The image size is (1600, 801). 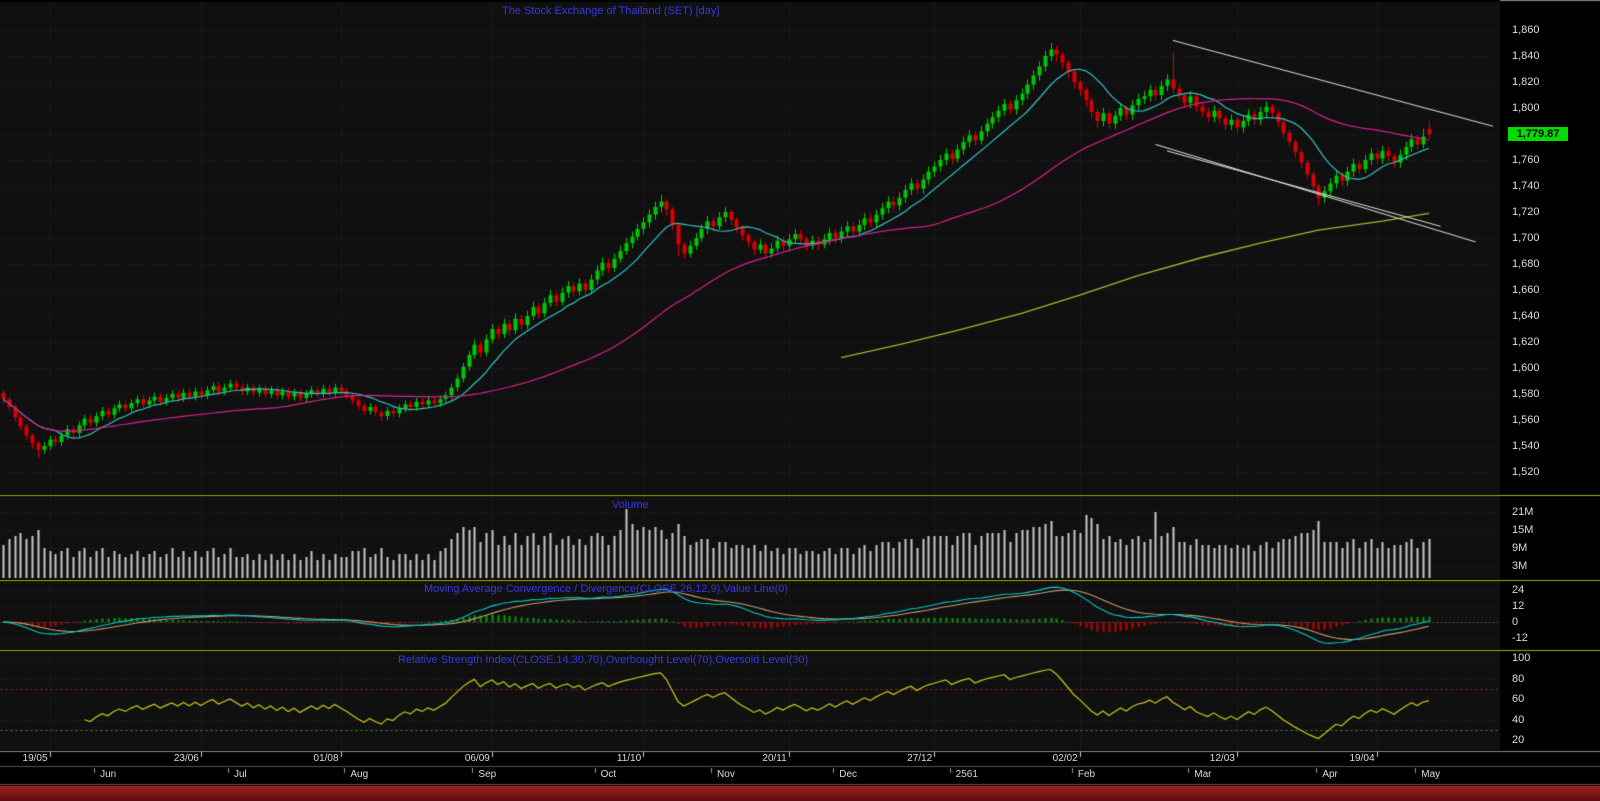 What do you see at coordinates (1515, 622) in the screenshot?
I see `macd-axis-label: 0` at bounding box center [1515, 622].